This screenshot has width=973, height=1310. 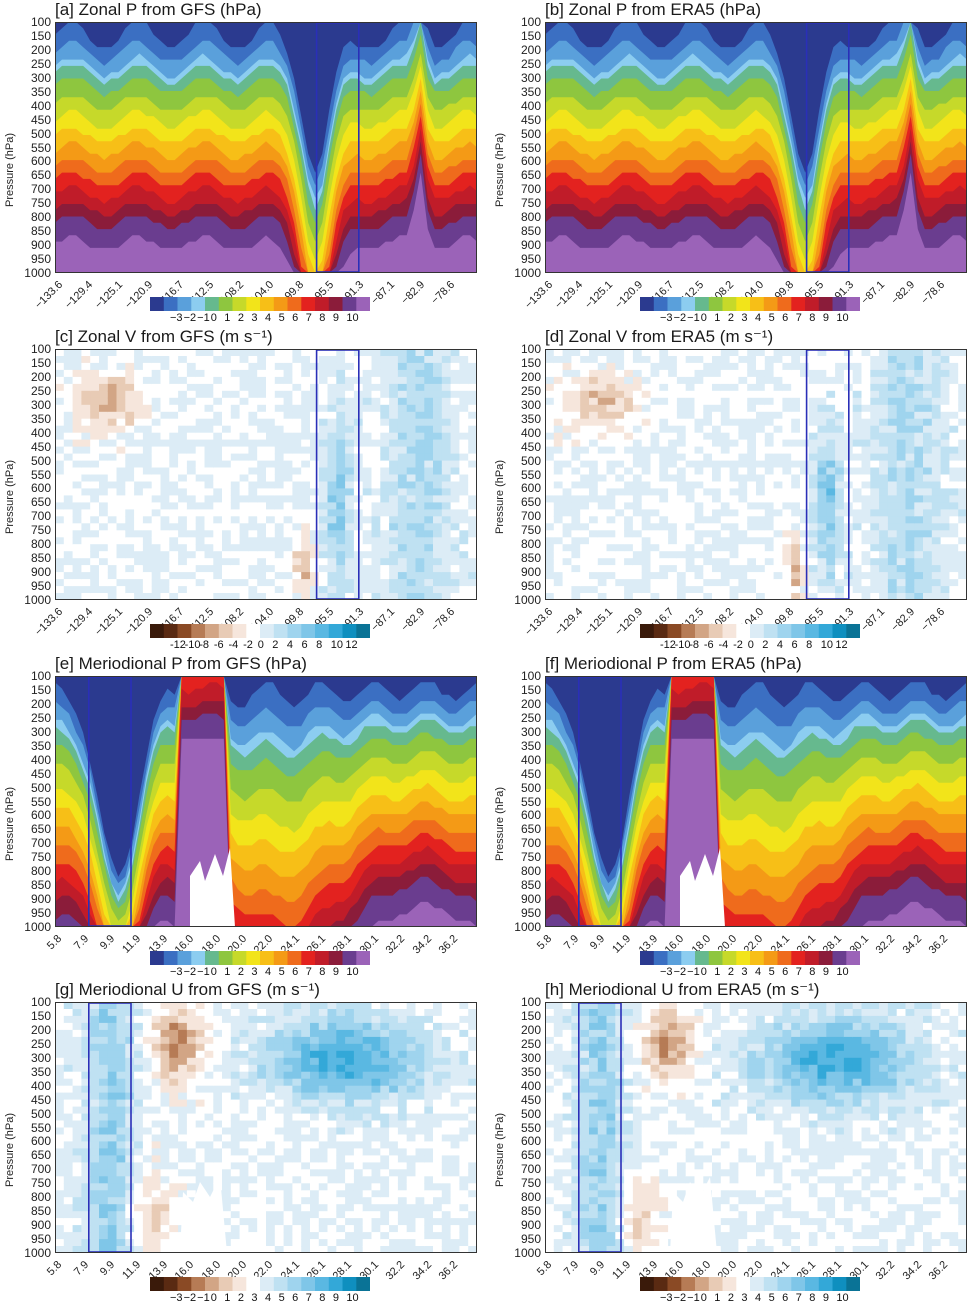 What do you see at coordinates (530, 259) in the screenshot?
I see `y-tick-label: 950` at bounding box center [530, 259].